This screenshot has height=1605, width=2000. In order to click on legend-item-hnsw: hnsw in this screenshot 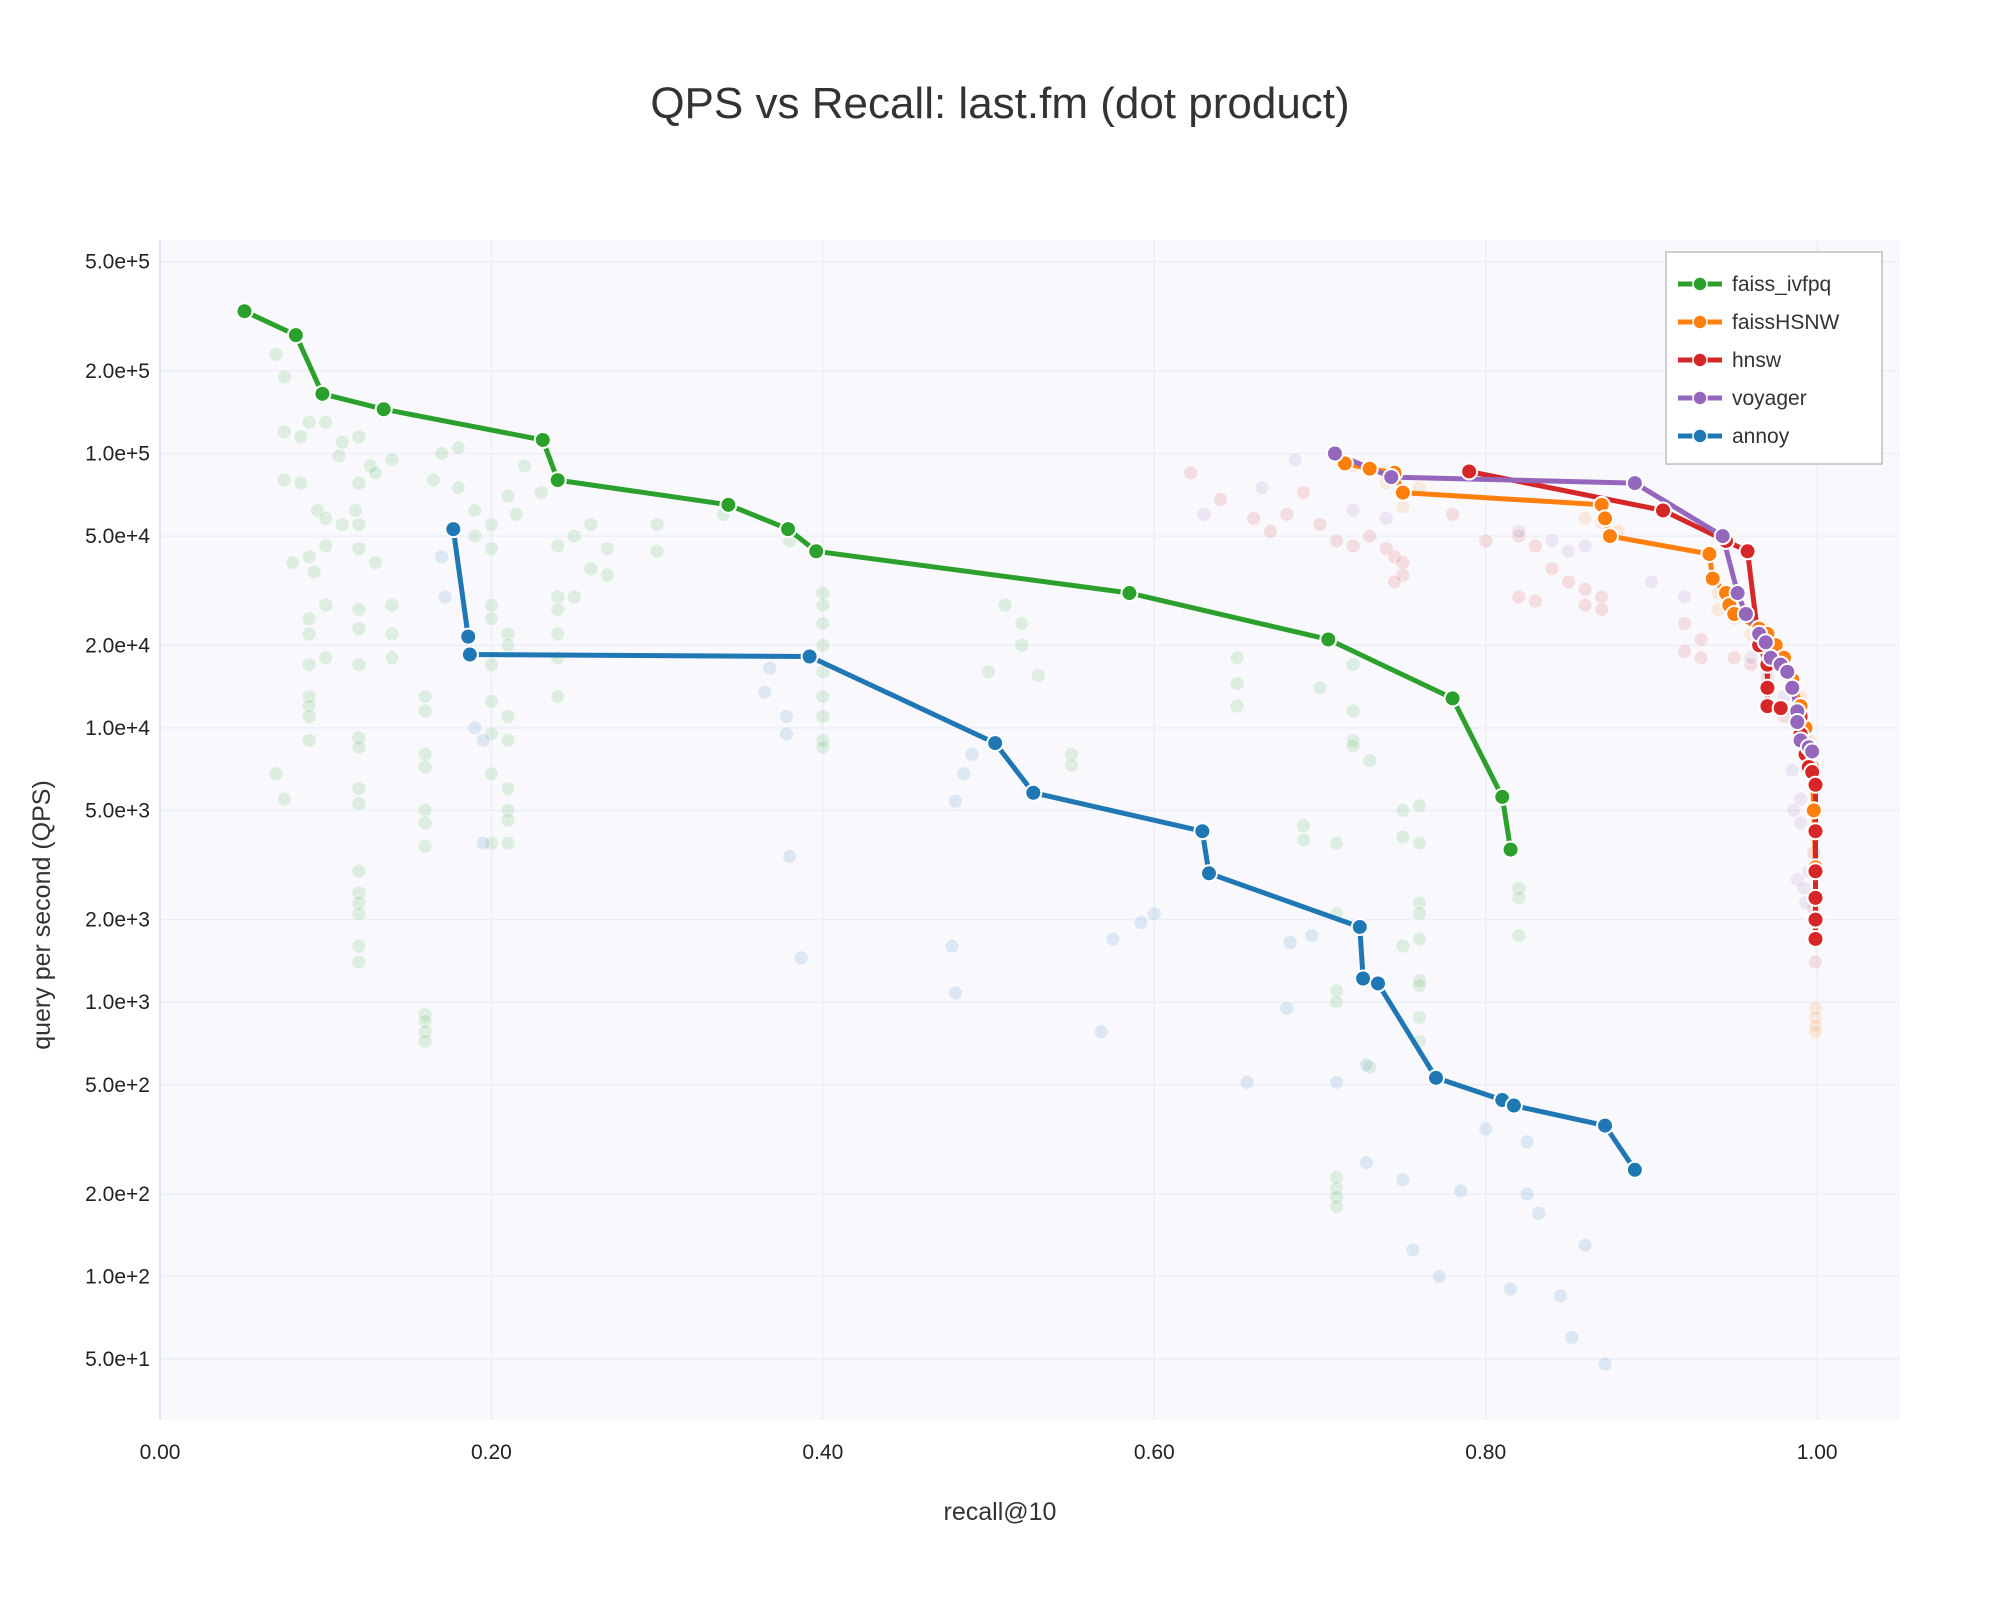, I will do `click(1730, 360)`.